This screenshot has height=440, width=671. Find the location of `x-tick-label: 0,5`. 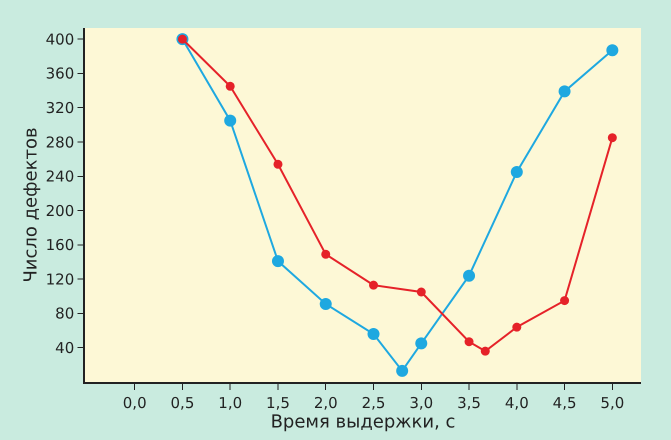

x-tick-label: 0,5 is located at coordinates (182, 403).